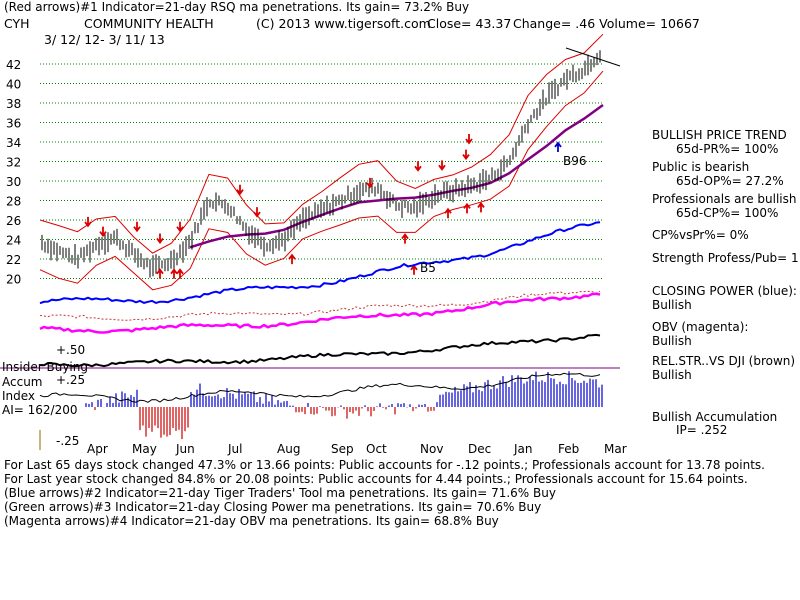  I want to click on pros-title: Professionals are bullish, so click(724, 199).